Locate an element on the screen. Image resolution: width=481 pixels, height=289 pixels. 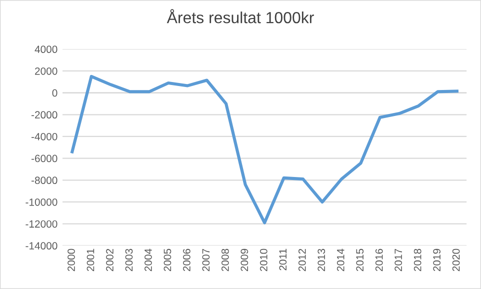
x-tick-label: 2011 is located at coordinates (283, 259).